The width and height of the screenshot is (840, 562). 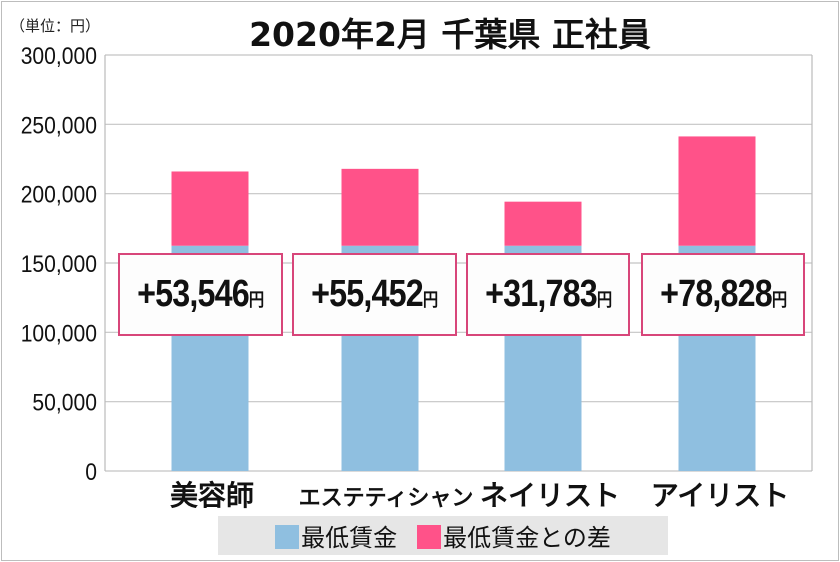 What do you see at coordinates (550, 495) in the screenshot?
I see `category-label: ネイリスト` at bounding box center [550, 495].